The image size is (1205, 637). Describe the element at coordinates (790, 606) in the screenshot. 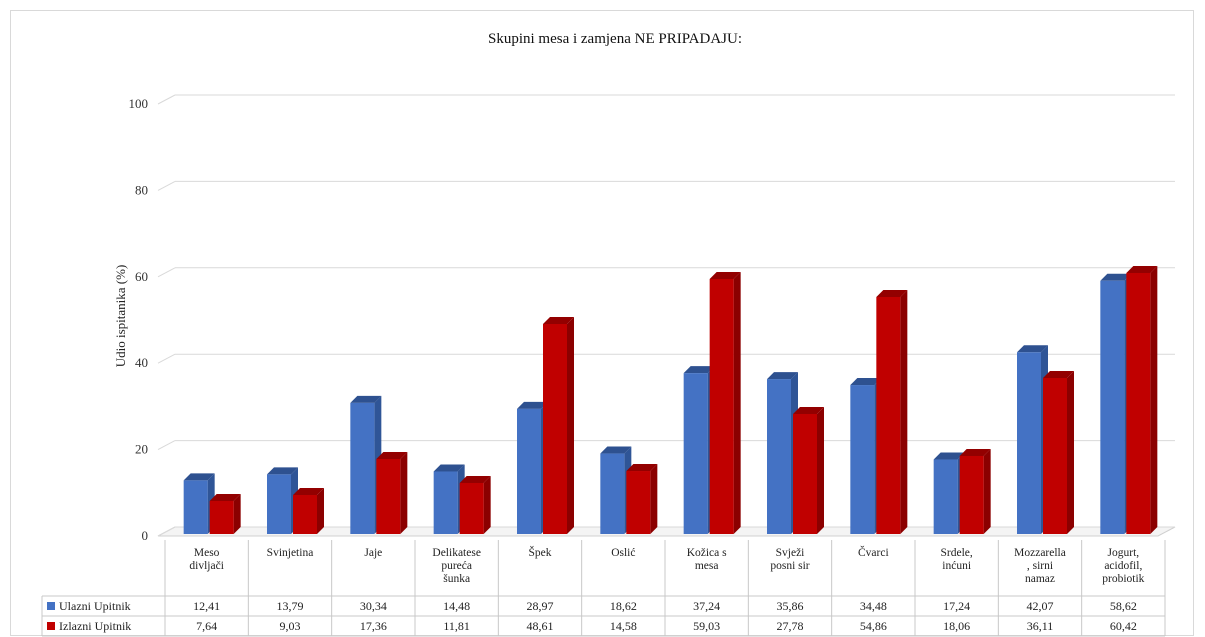

I see `data-table-value: 35,86` at that location.